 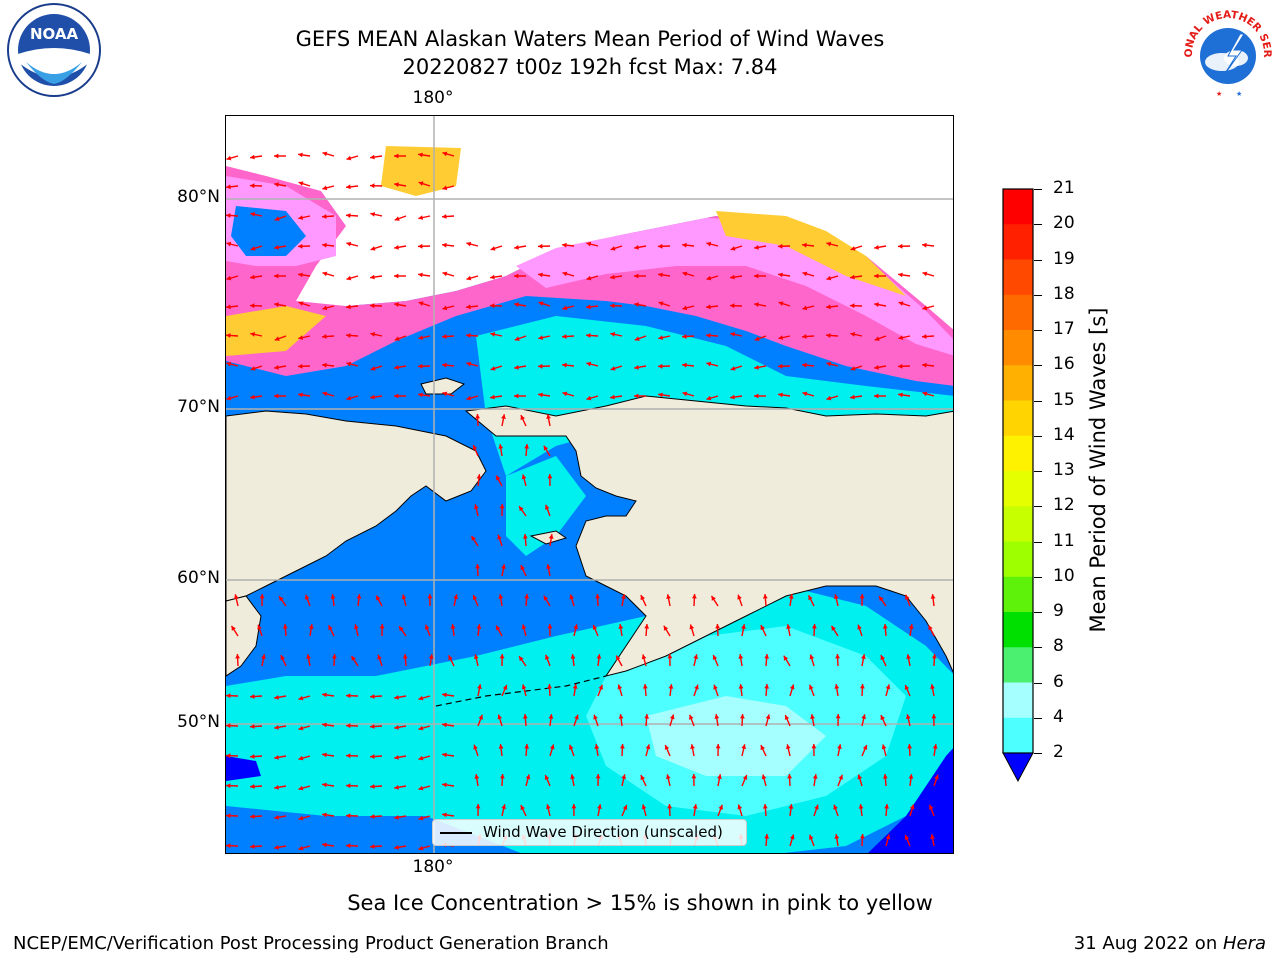 What do you see at coordinates (708, 536) in the screenshot?
I see `land-alaska` at bounding box center [708, 536].